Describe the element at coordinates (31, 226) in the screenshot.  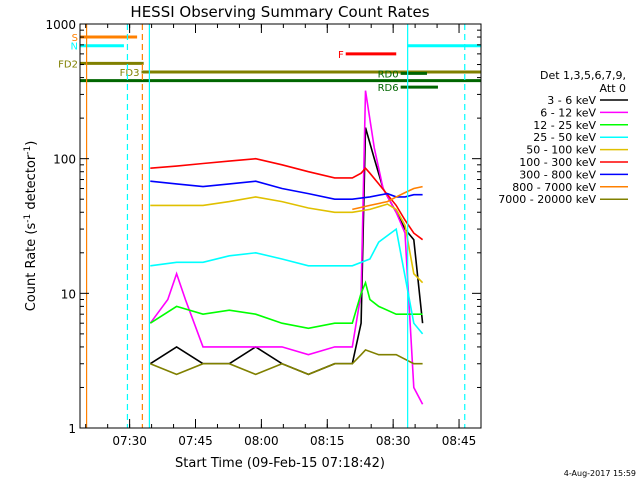
I see `y-axis-label: Count Rate (s-1 detector-1)` at that location.